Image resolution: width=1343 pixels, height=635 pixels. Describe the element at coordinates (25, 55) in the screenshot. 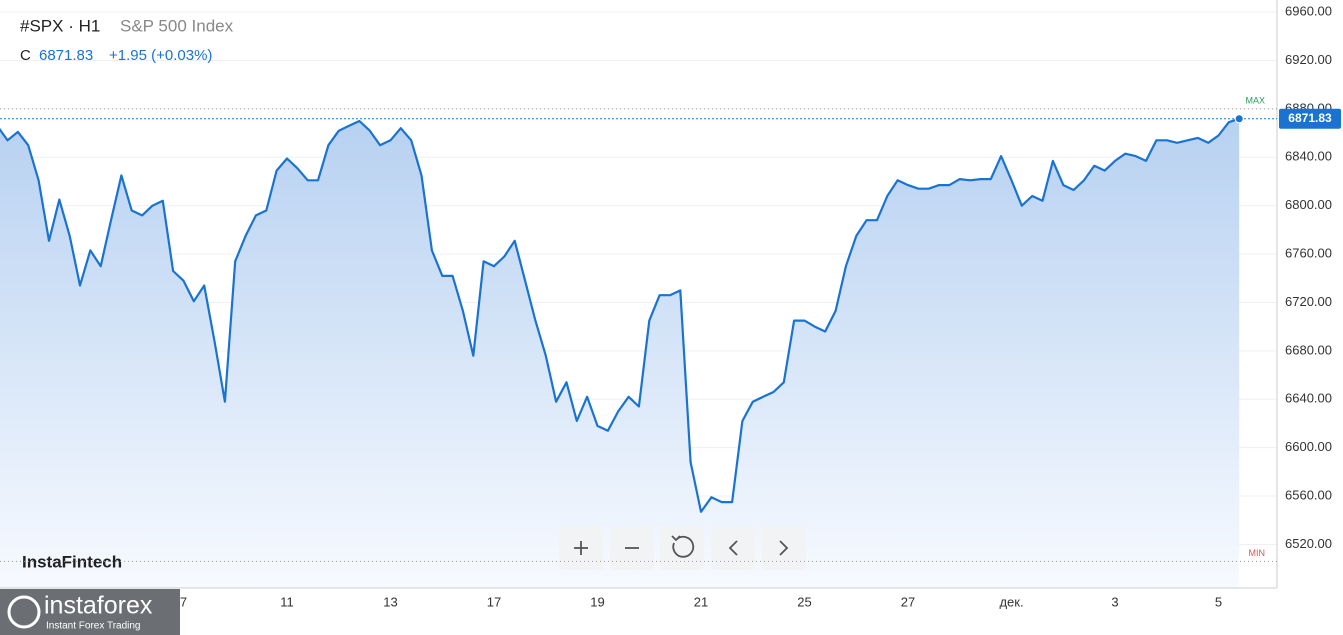

I see `close-label: C` at that location.